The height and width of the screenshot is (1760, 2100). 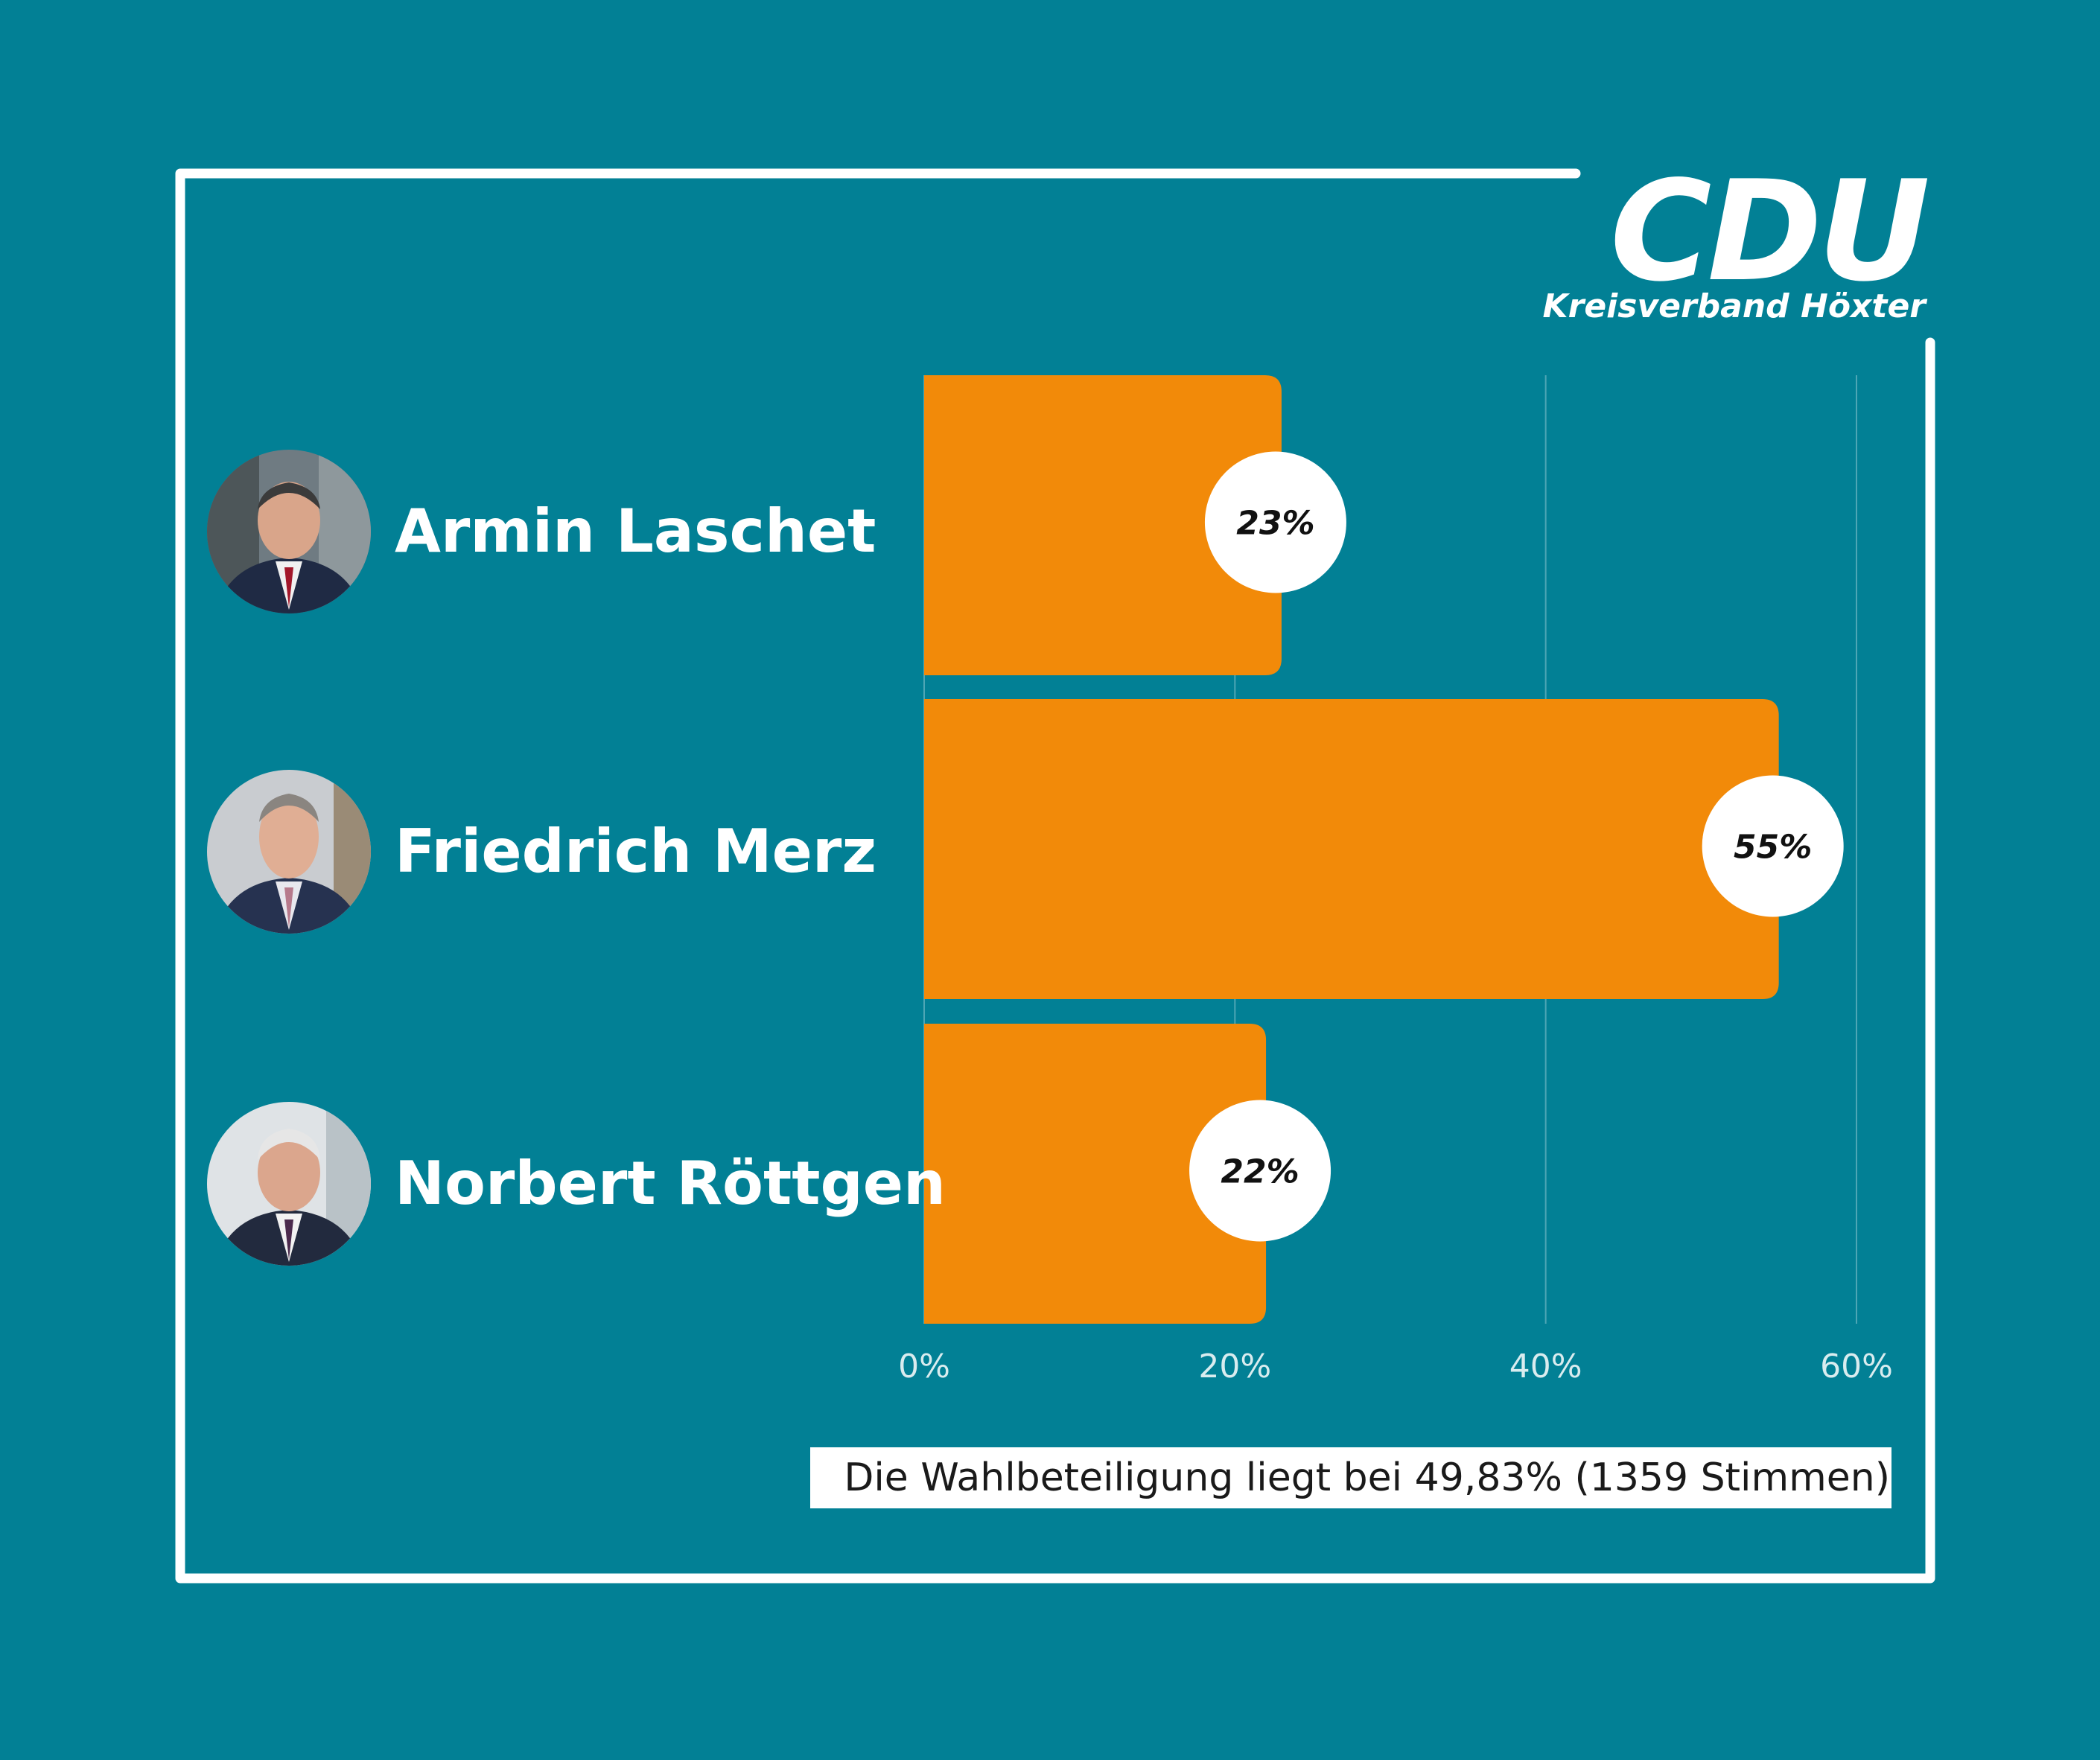 I want to click on candidate-name: Armin Laschet, so click(x=635, y=532).